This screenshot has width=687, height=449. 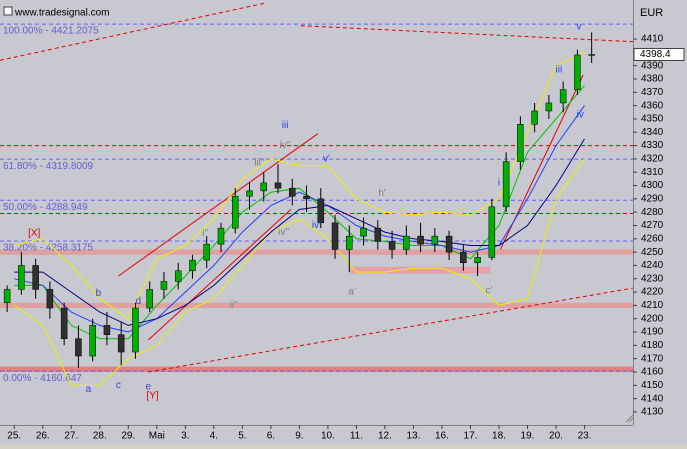 What do you see at coordinates (118, 385) in the screenshot?
I see `wave-label: c` at bounding box center [118, 385].